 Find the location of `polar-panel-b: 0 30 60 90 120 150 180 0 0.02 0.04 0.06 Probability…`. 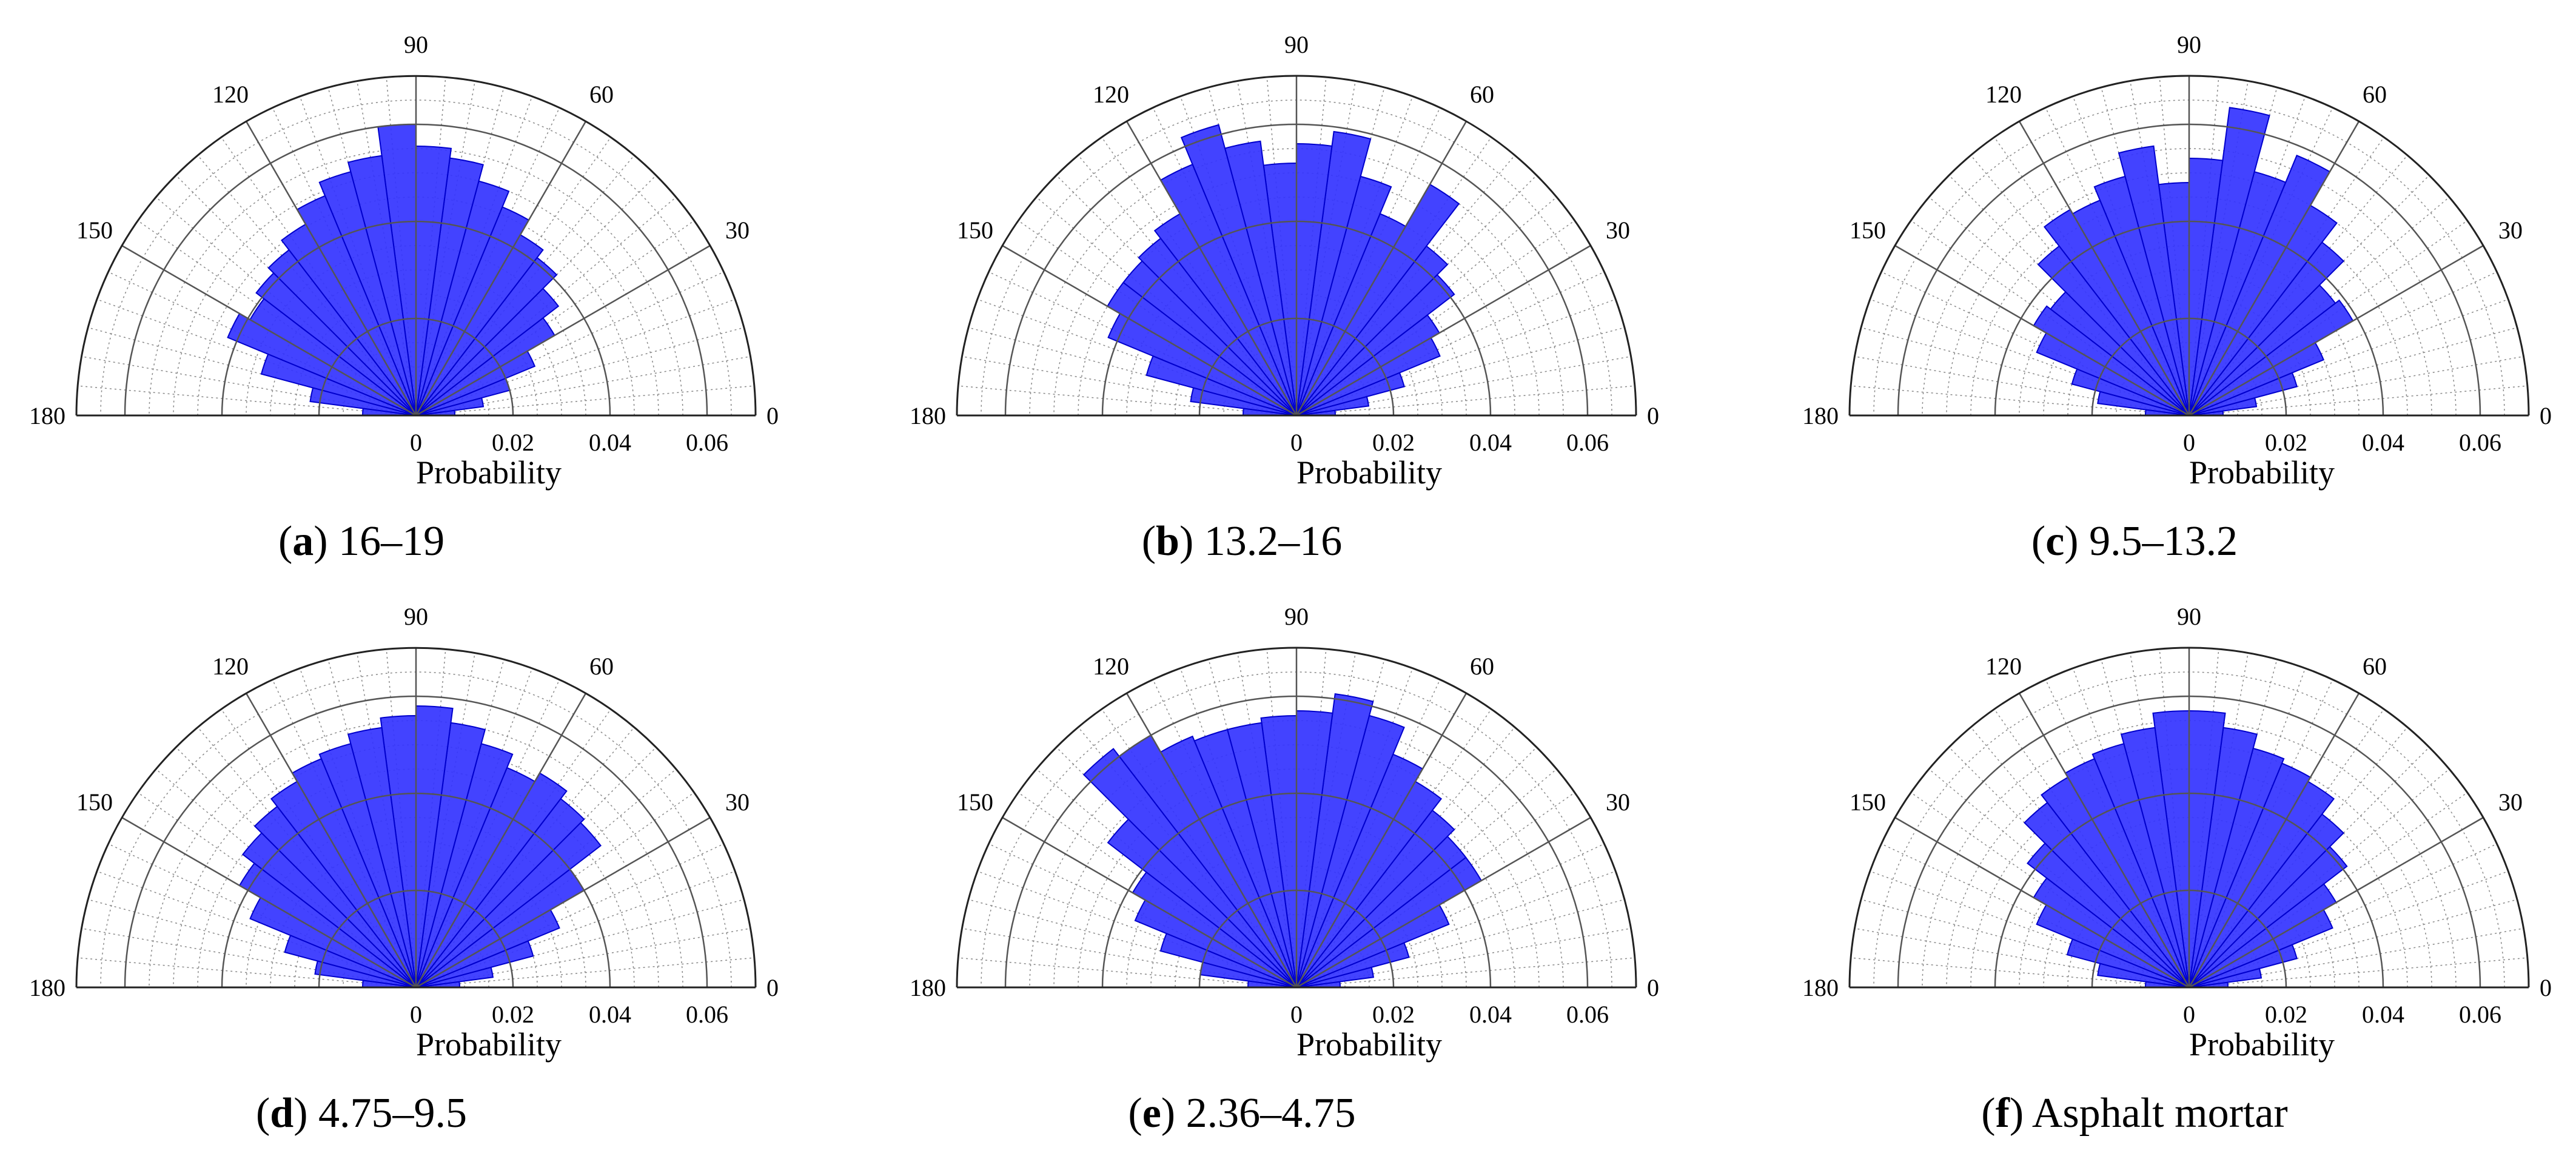

polar-panel-b: 0 30 60 90 120 150 180 0 0.02 0.04 0.06 Probability… is located at coordinates (1285, 298).